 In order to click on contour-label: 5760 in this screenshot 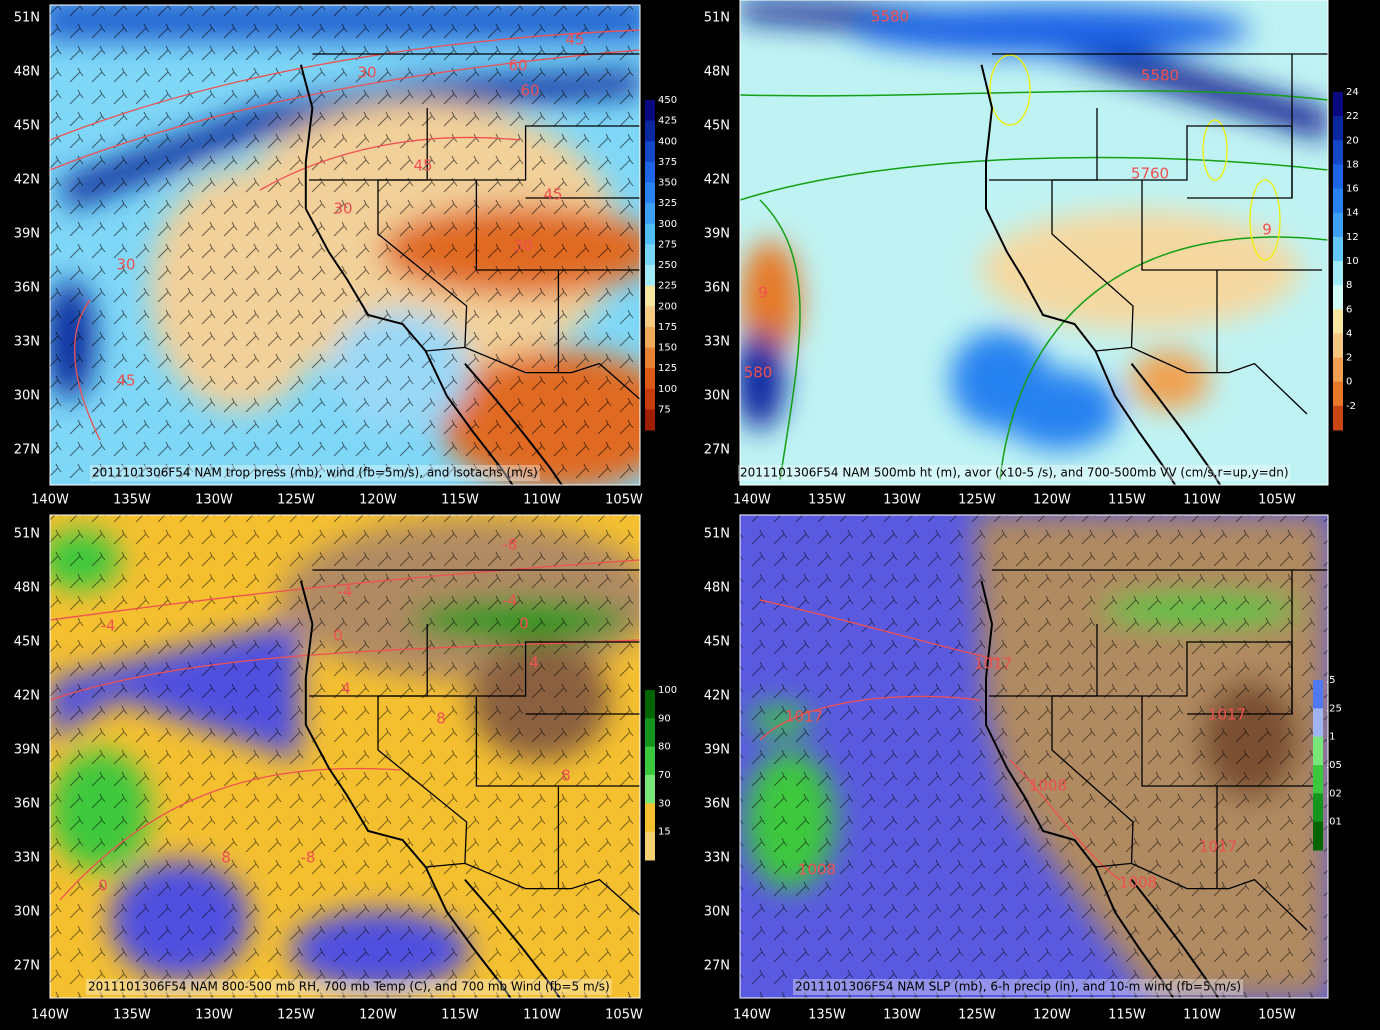, I will do `click(1150, 174)`.